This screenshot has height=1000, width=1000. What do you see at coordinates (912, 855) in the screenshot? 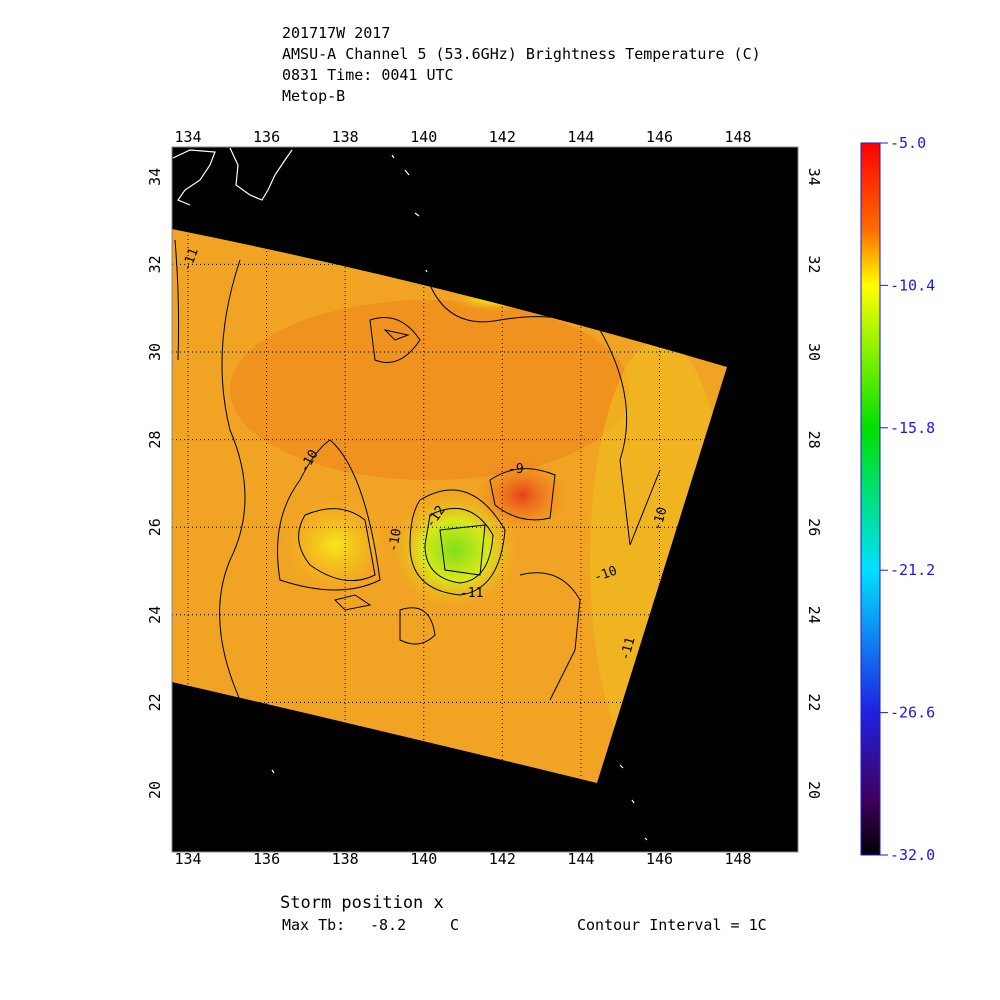
I see `colorbar-tick-label: -32.0` at bounding box center [912, 855].